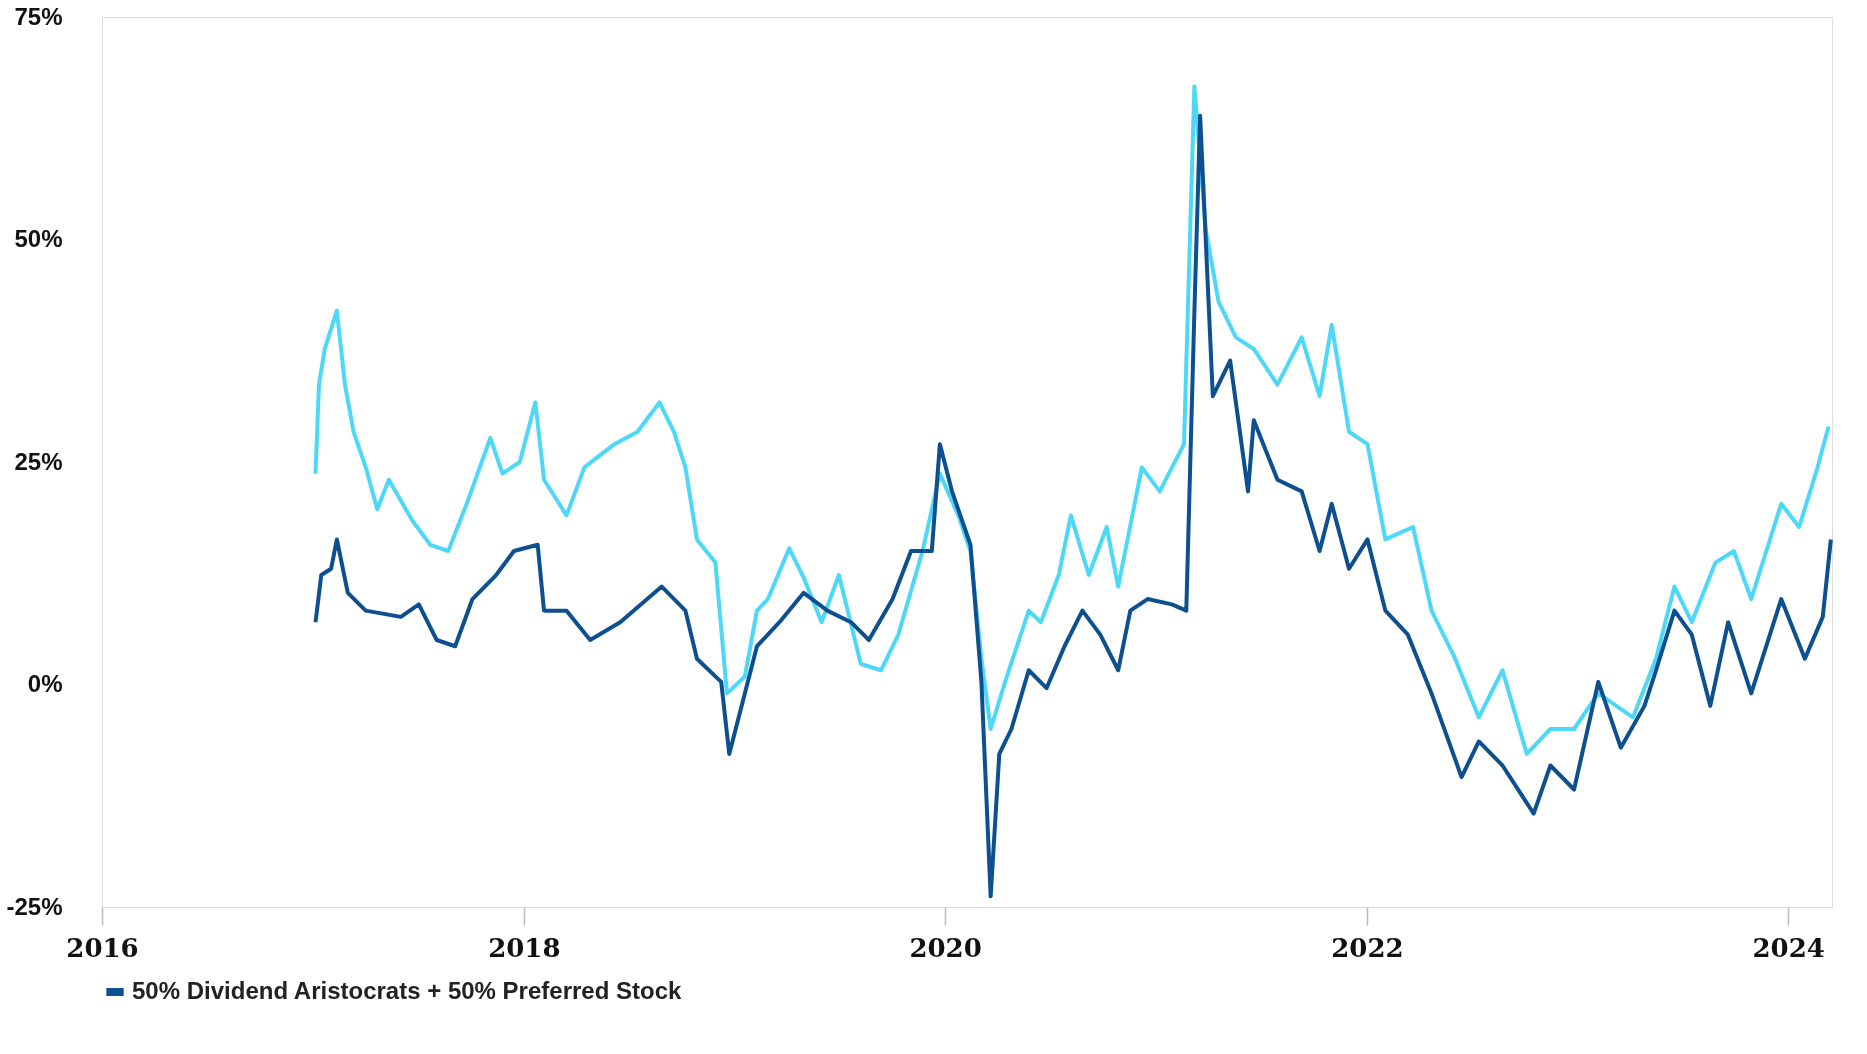 The height and width of the screenshot is (1054, 1867). What do you see at coordinates (1367, 947) in the screenshot?
I see `x-tick-label: 2022` at bounding box center [1367, 947].